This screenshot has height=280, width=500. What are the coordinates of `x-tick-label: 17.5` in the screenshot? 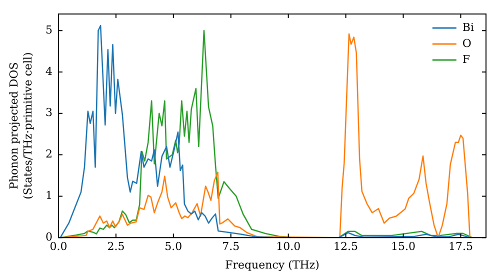 It's located at (460, 247).